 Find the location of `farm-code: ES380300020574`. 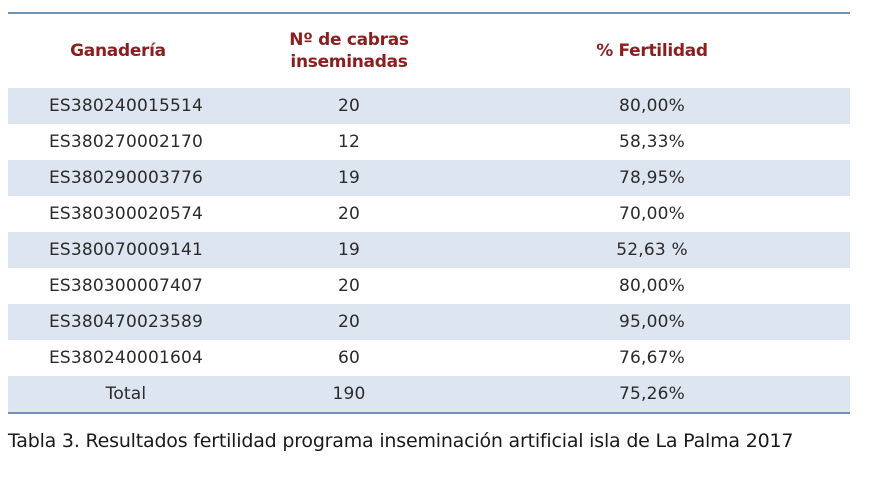

farm-code: ES380300020574 is located at coordinates (126, 214).